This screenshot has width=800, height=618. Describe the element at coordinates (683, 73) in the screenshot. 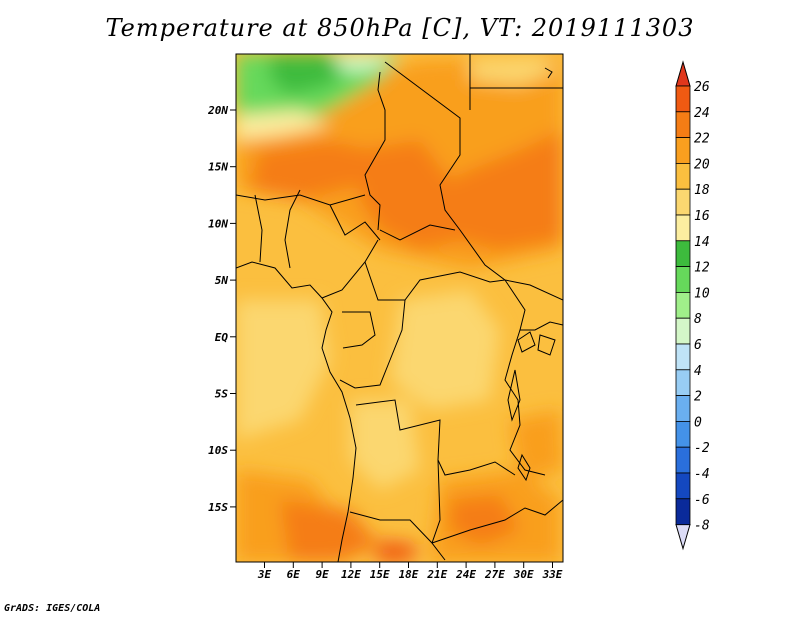

I see `colorbar-top-arrow` at that location.